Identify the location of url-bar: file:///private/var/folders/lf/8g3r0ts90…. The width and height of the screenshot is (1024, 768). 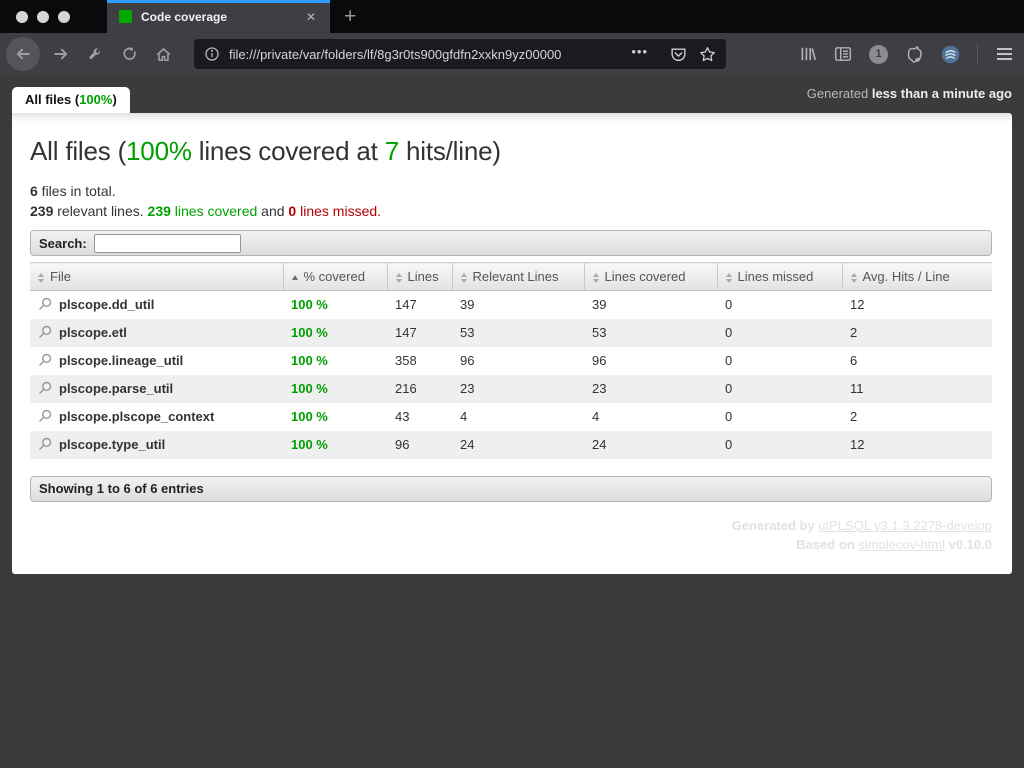
(460, 54).